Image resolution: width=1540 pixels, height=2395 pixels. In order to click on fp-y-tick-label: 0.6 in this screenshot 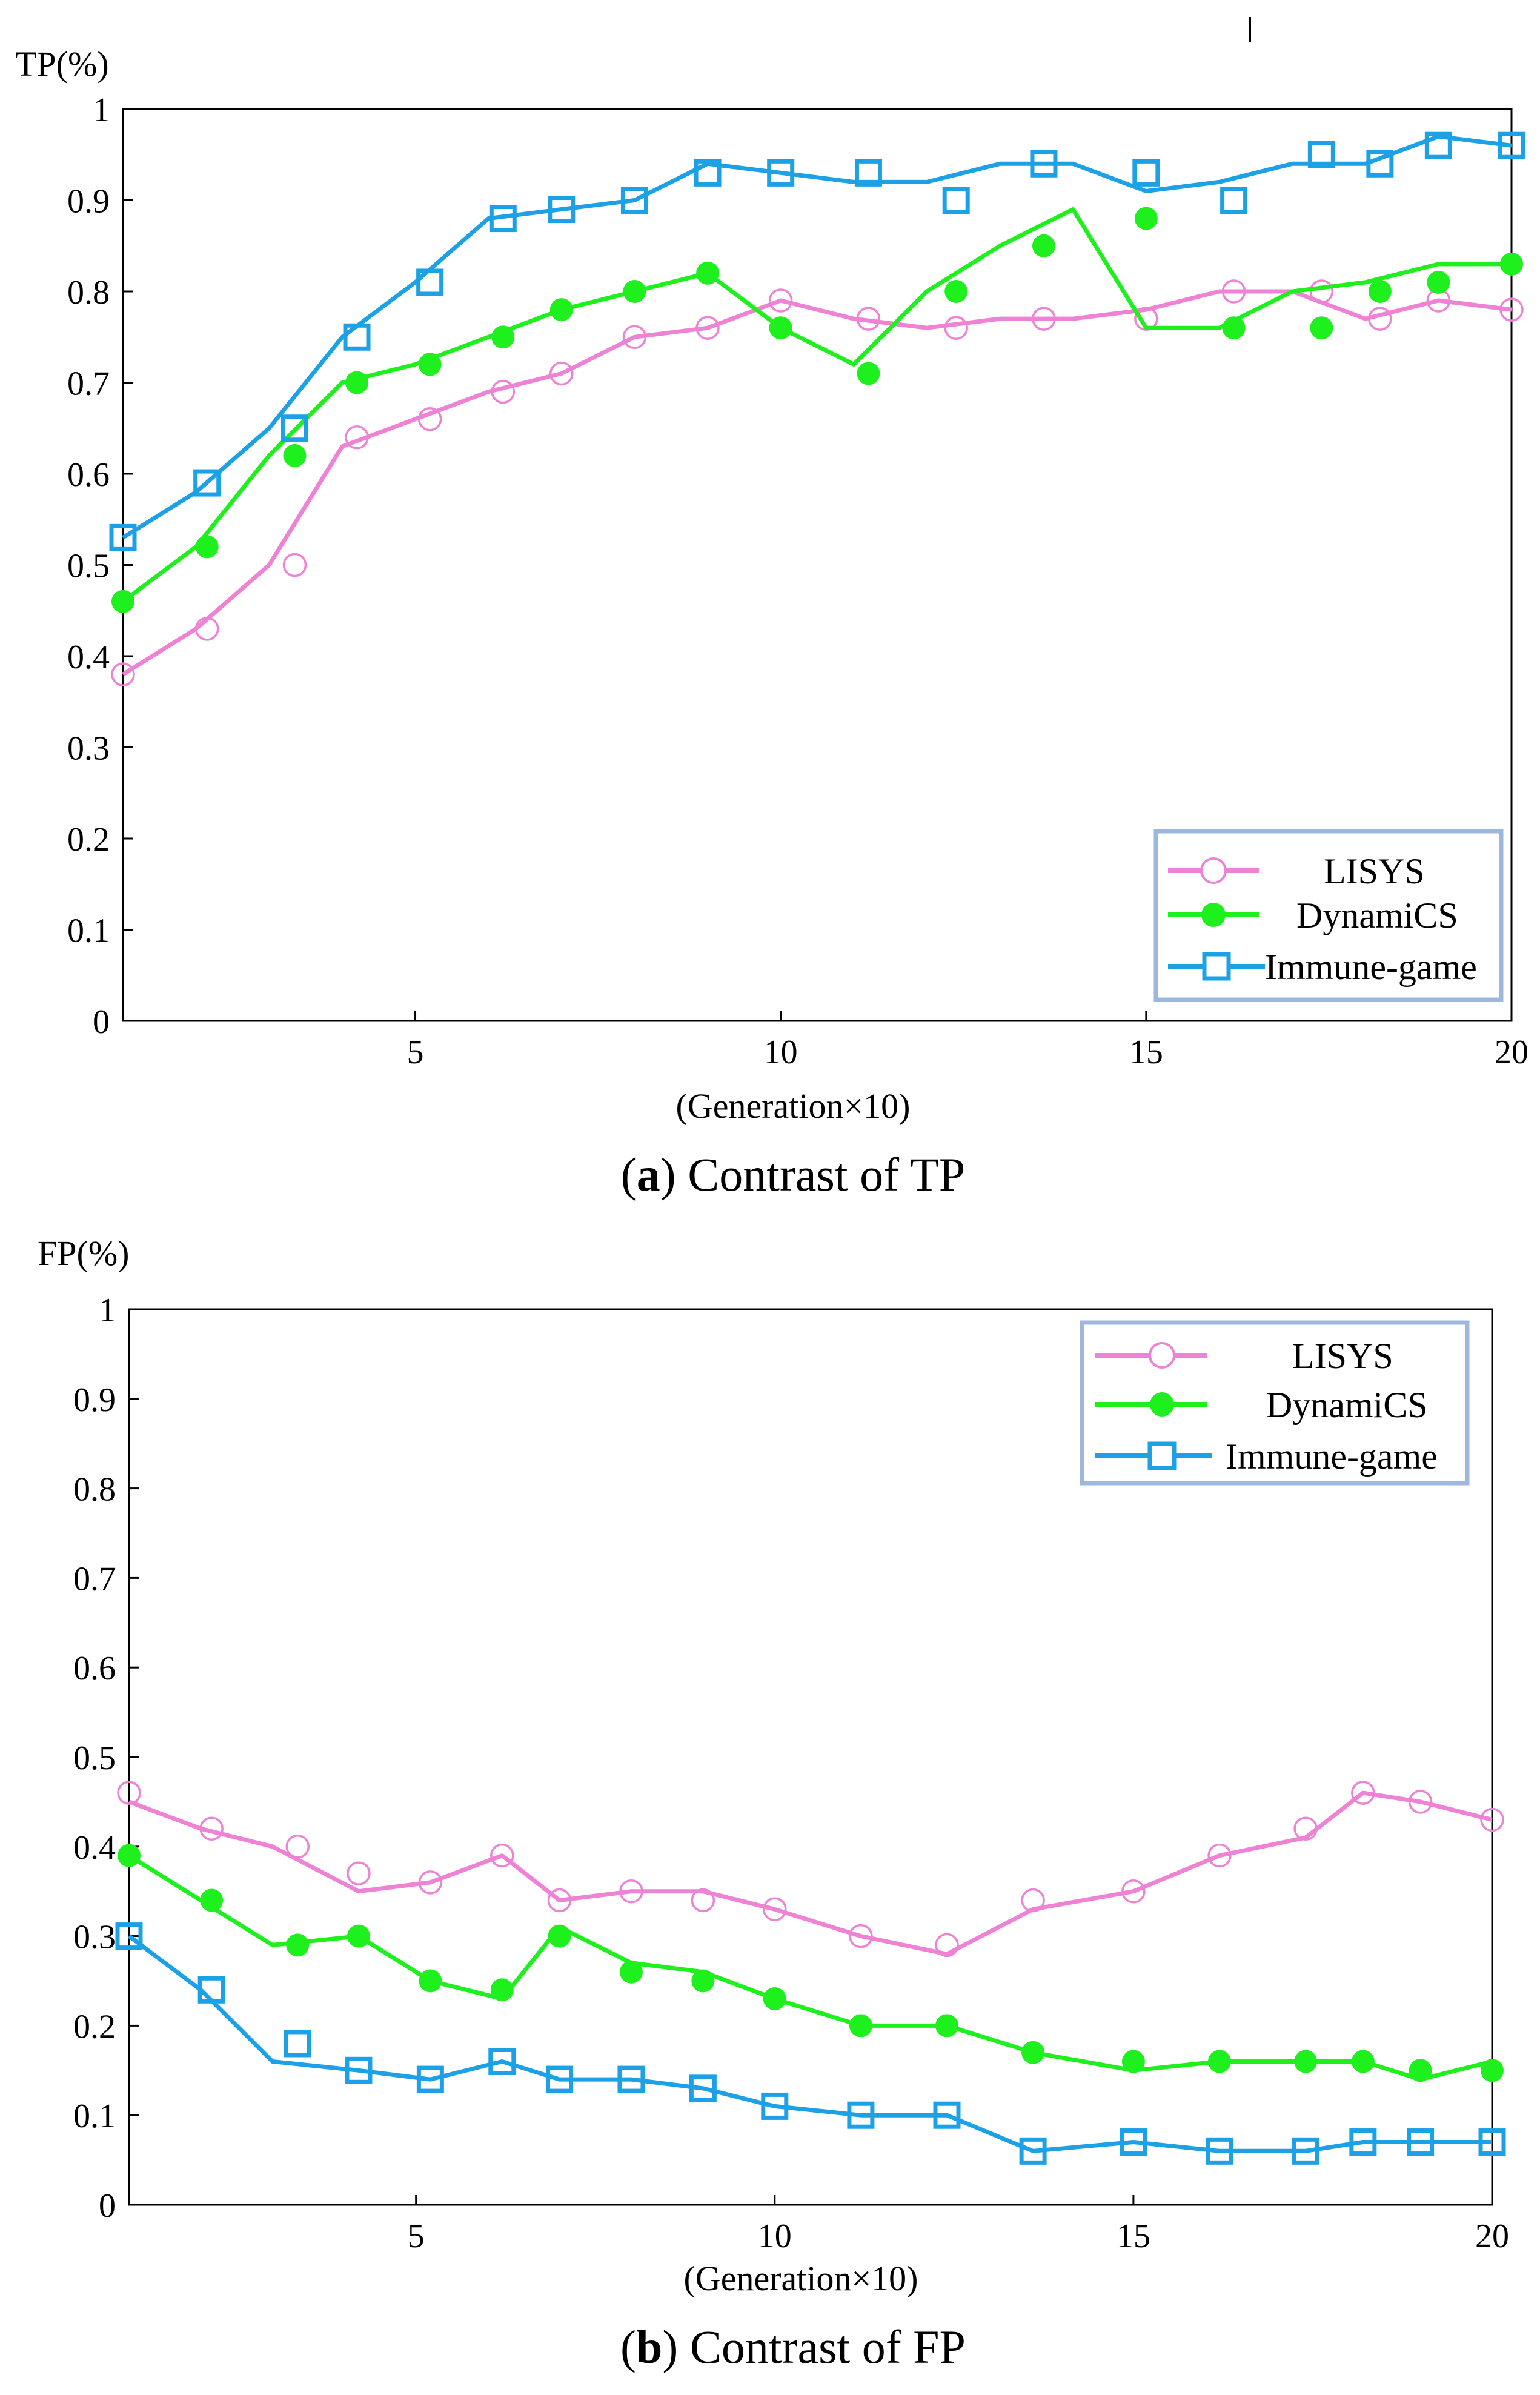, I will do `click(95, 1669)`.